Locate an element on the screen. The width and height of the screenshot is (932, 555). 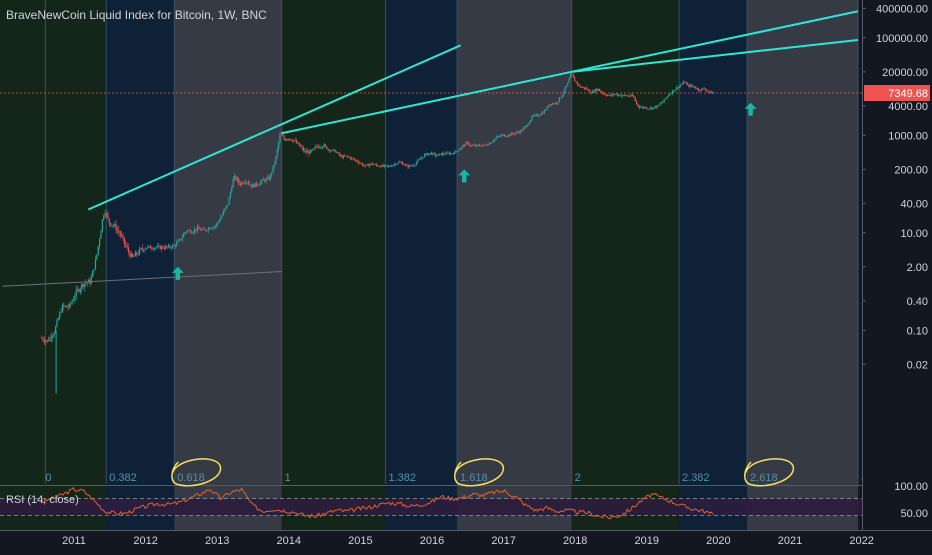
x-tick-5: 2016 is located at coordinates (432, 541).